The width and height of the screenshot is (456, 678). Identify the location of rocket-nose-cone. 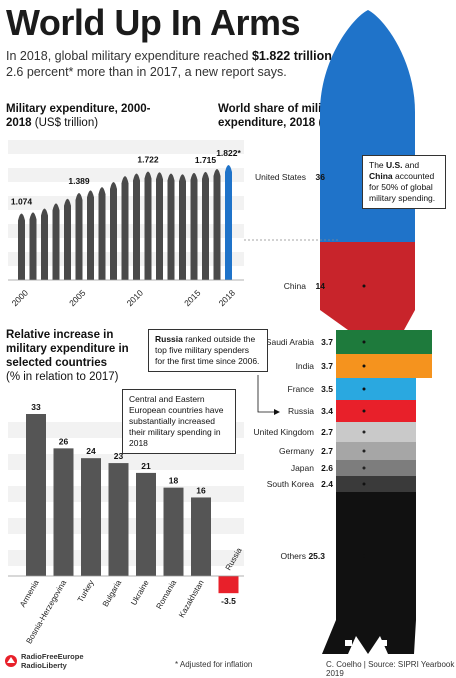
(367, 61).